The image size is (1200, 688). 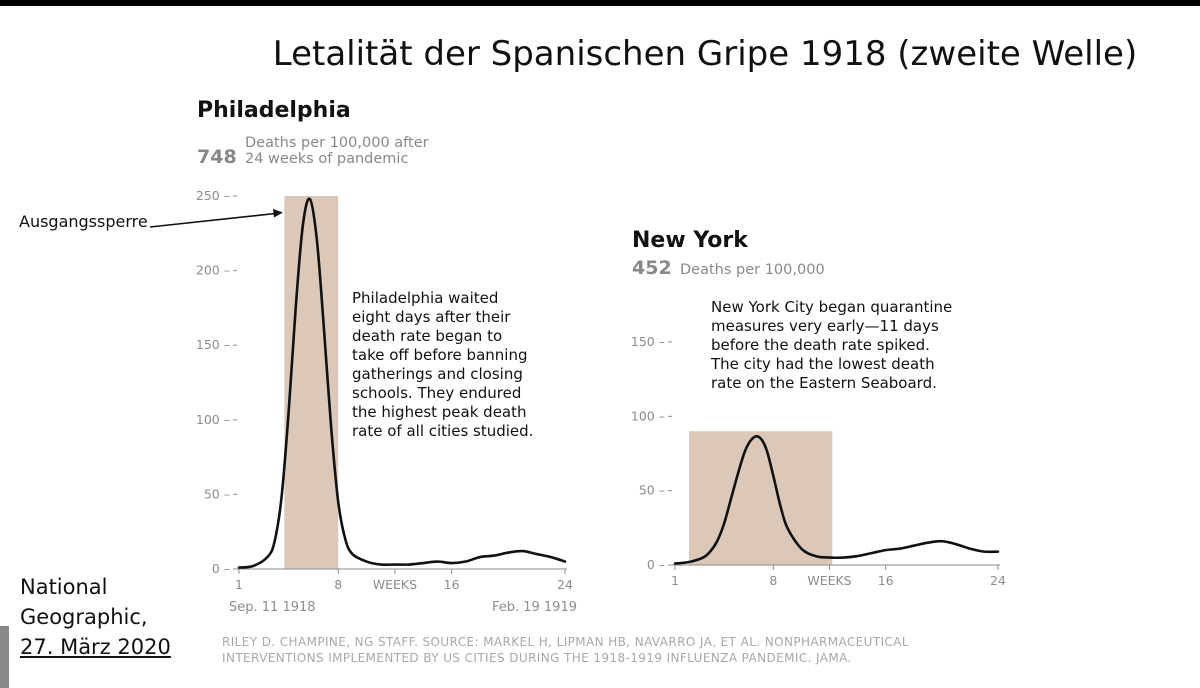 I want to click on stat-label-new-york: Deaths per 100,000, so click(x=752, y=270).